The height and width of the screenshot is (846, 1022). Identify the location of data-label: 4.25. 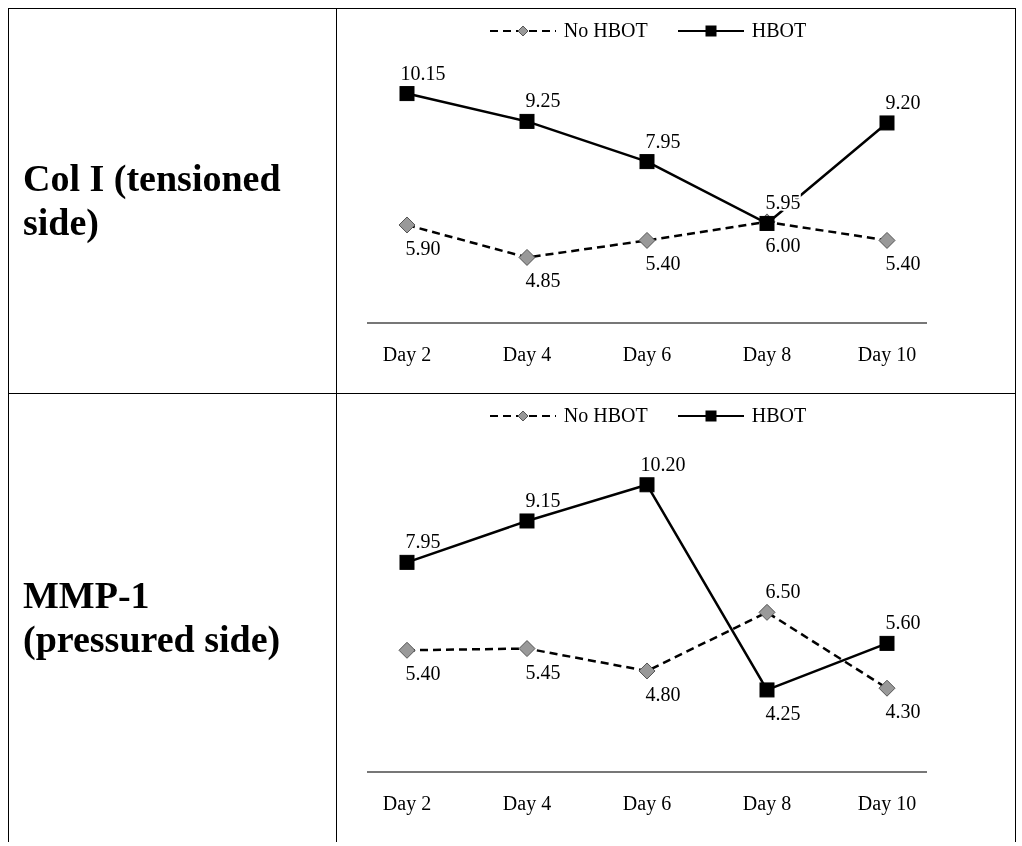
(783, 712).